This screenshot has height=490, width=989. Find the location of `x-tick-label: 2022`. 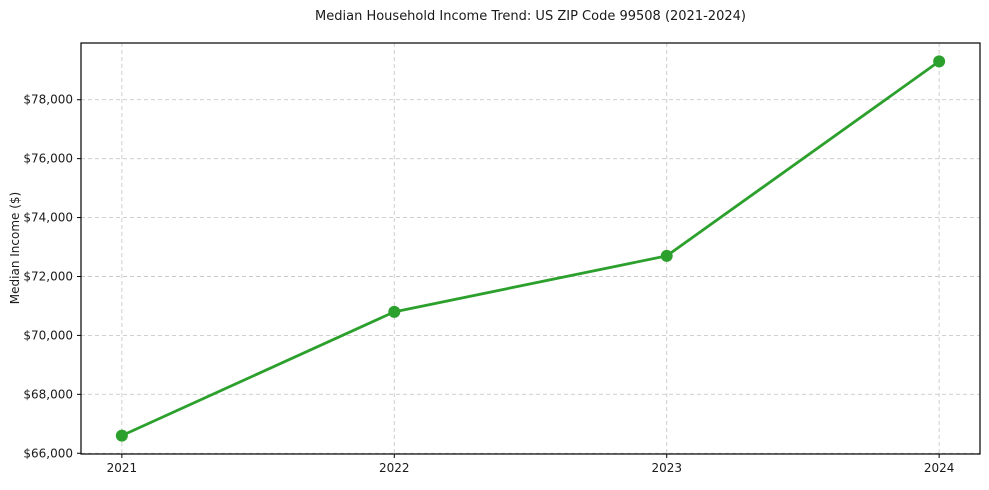

x-tick-label: 2022 is located at coordinates (394, 468).